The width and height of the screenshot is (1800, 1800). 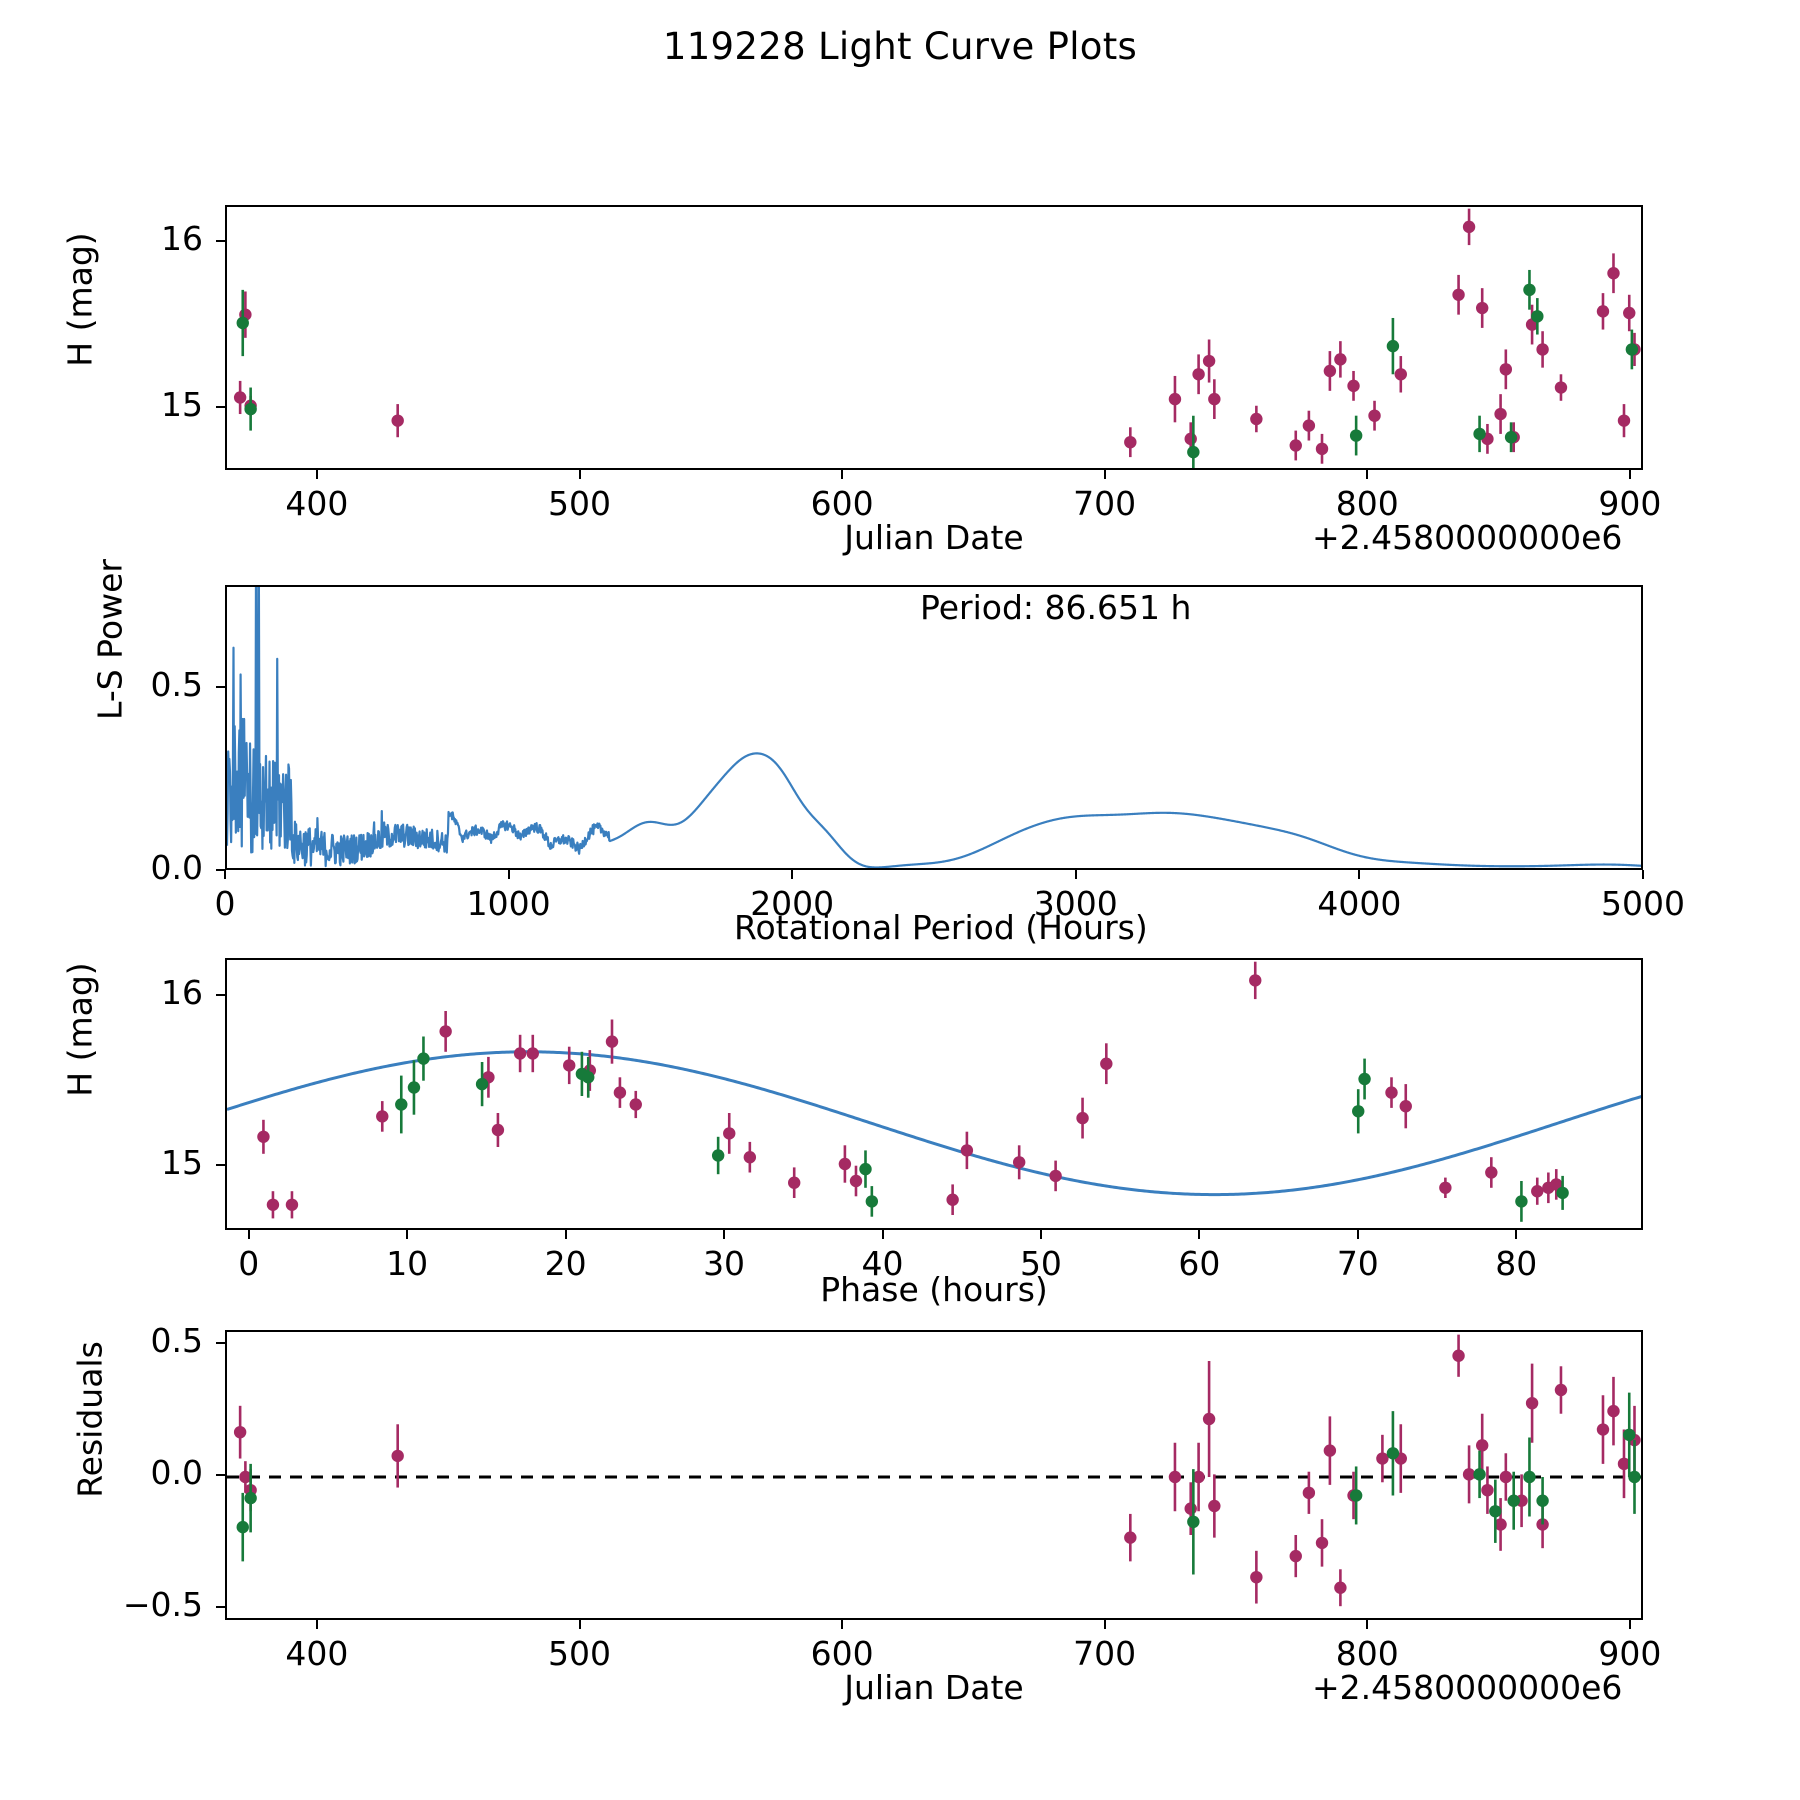 What do you see at coordinates (1359, 903) in the screenshot?
I see `p2-x-tick-label: 4000` at bounding box center [1359, 903].